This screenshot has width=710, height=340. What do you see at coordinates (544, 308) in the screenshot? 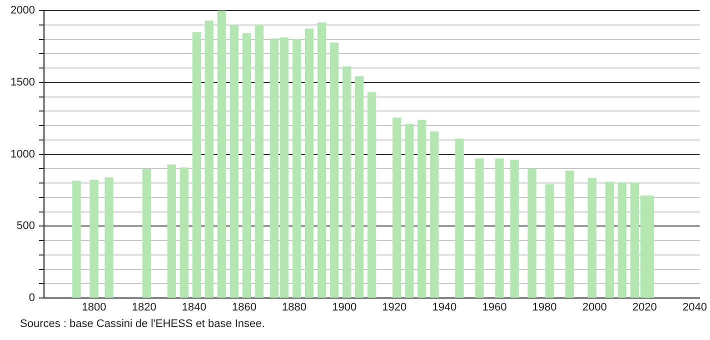
I see `x-tick-label: 1980` at bounding box center [544, 308].